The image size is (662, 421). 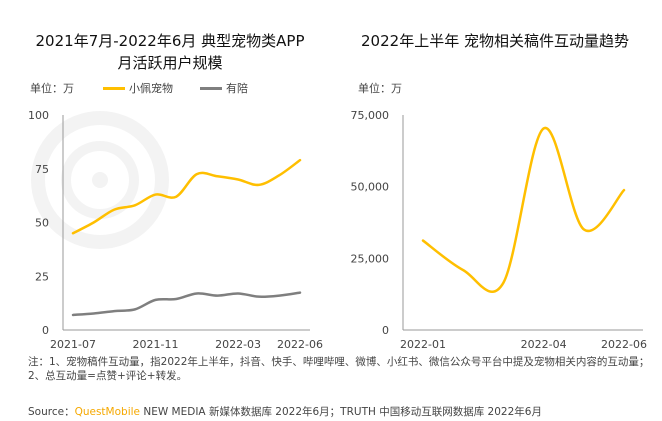 What do you see at coordinates (170, 41) in the screenshot?
I see `left-title-line1: 2021年7月-2022年6月 典型宠物类APP` at bounding box center [170, 41].